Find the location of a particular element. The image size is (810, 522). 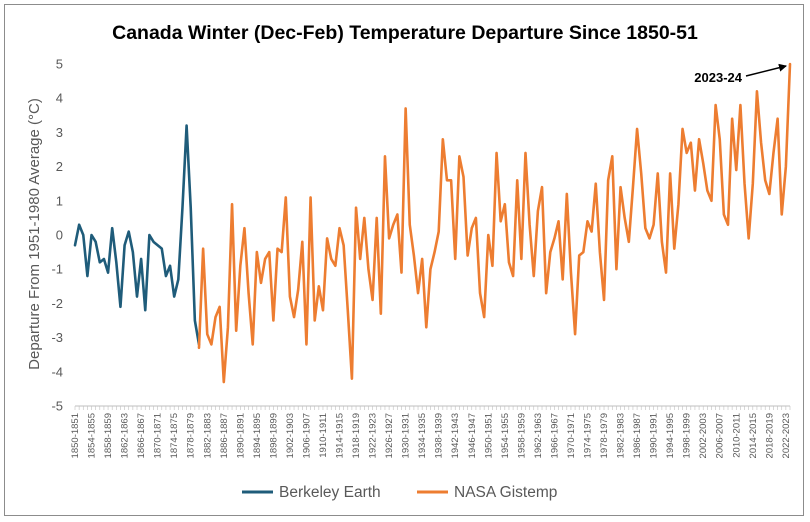

y-tick-label: 2 is located at coordinates (59, 166).